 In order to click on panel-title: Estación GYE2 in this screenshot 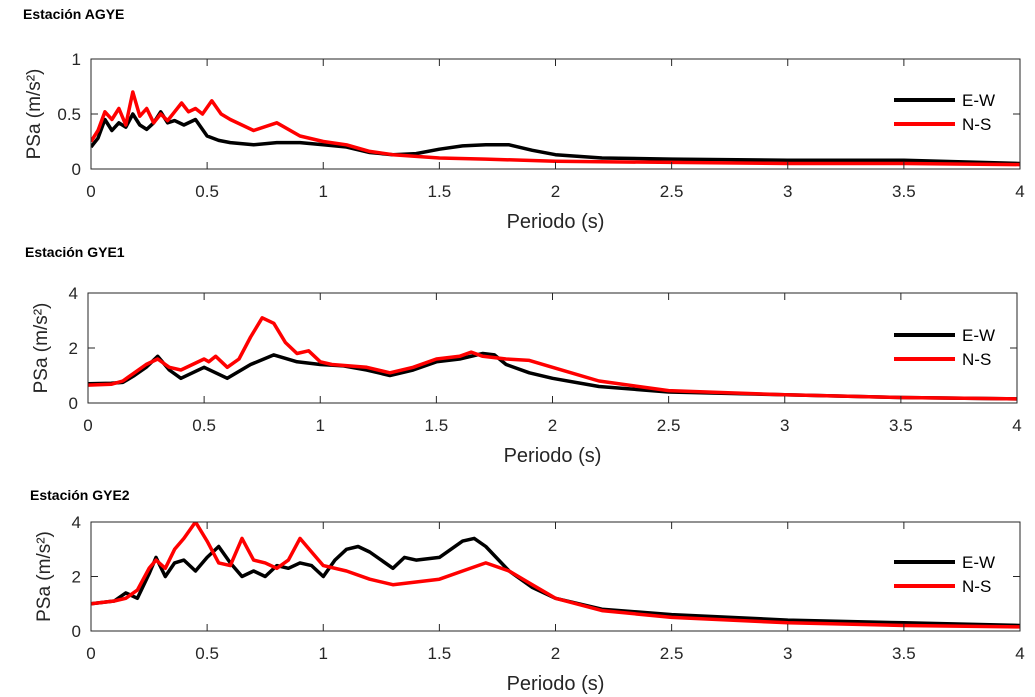, I will do `click(80, 495)`.